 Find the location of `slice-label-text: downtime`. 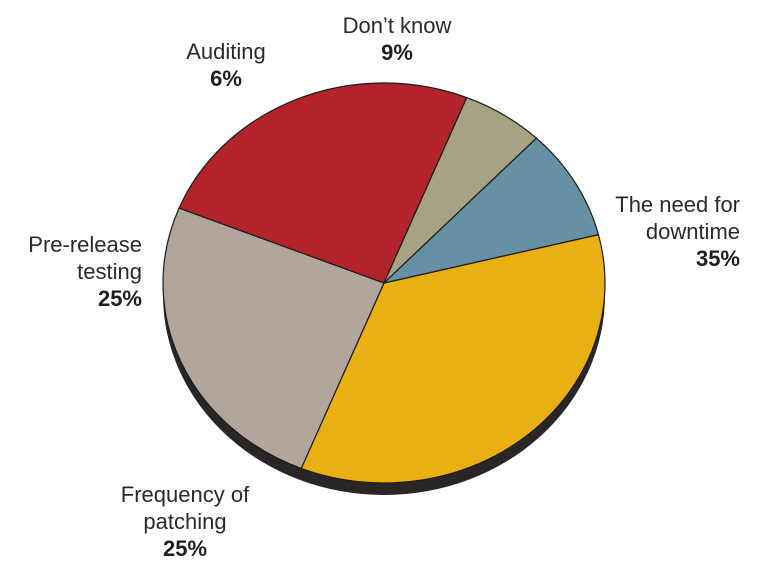

slice-label-text: downtime is located at coordinates (692, 231).